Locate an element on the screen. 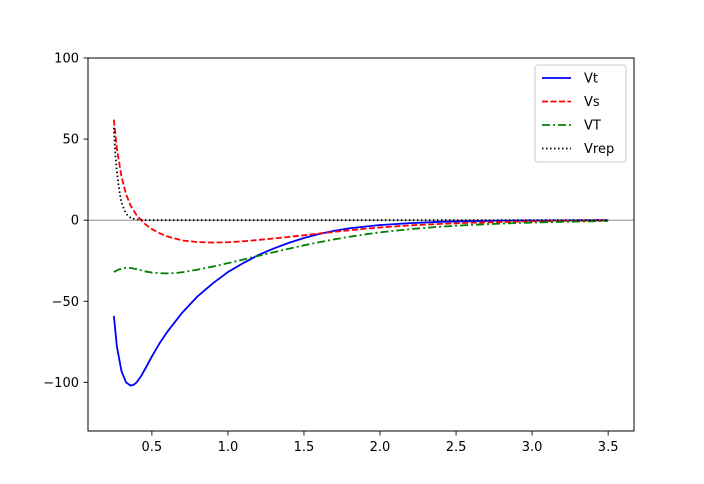 This screenshot has width=704, height=484. y-tick-label: 100 is located at coordinates (66, 59).